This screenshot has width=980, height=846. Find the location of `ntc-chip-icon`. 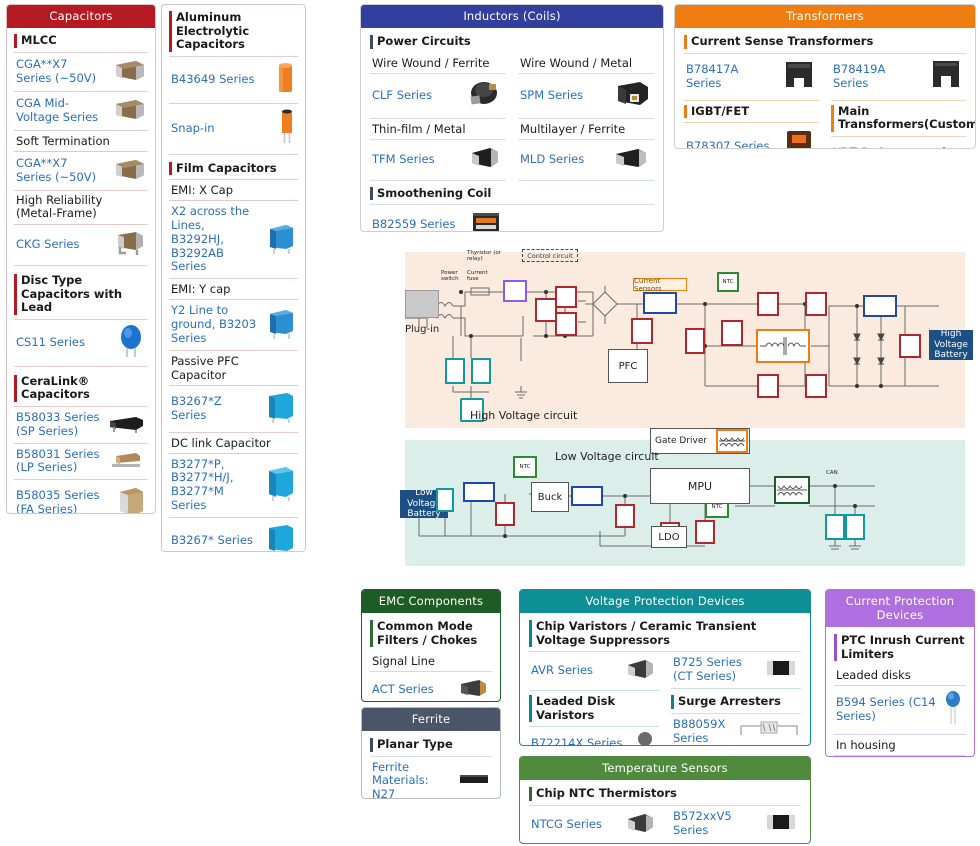

ntc-chip-icon is located at coordinates (781, 824).